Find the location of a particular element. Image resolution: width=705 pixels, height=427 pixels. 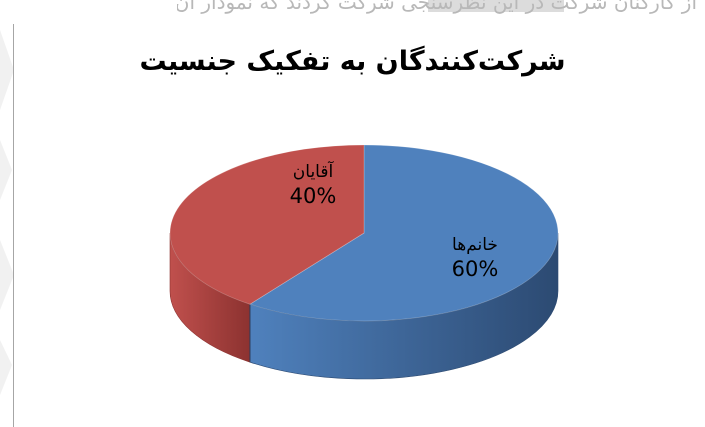

slice-label-men: آقایان 40% is located at coordinates (313, 185).